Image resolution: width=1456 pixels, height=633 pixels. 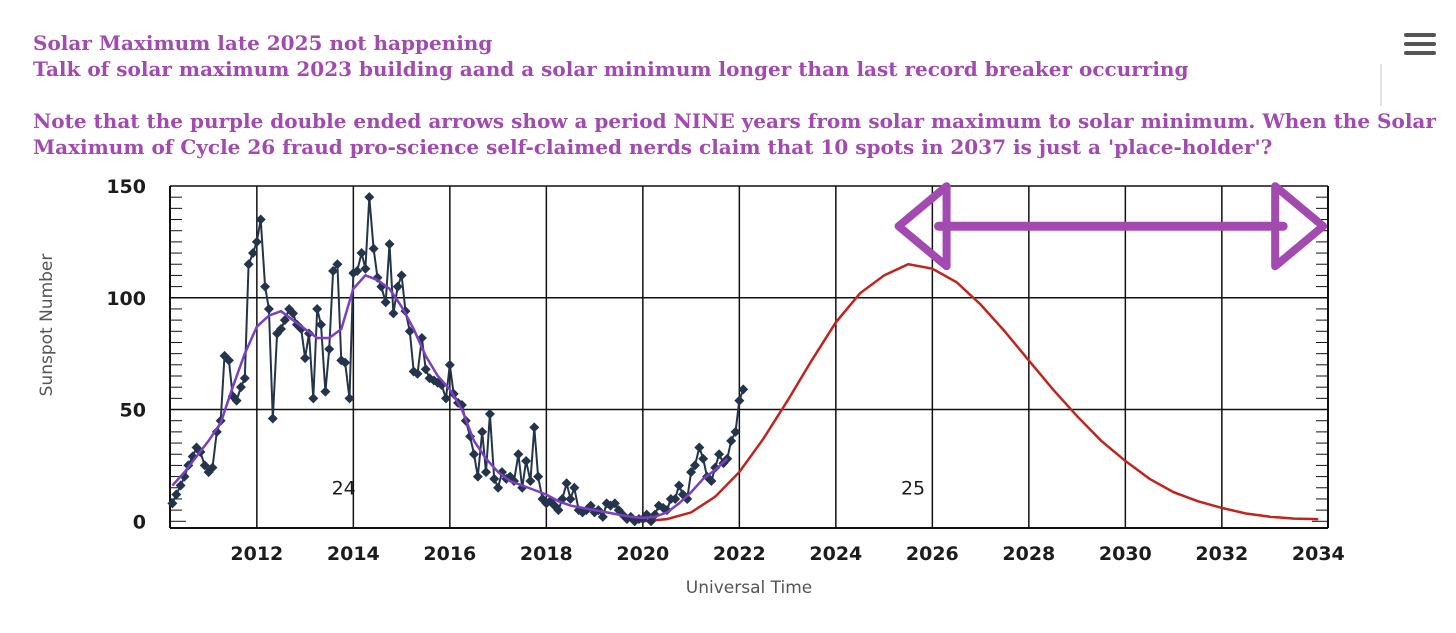 I want to click on y-tick-label: 50, so click(x=133, y=411).